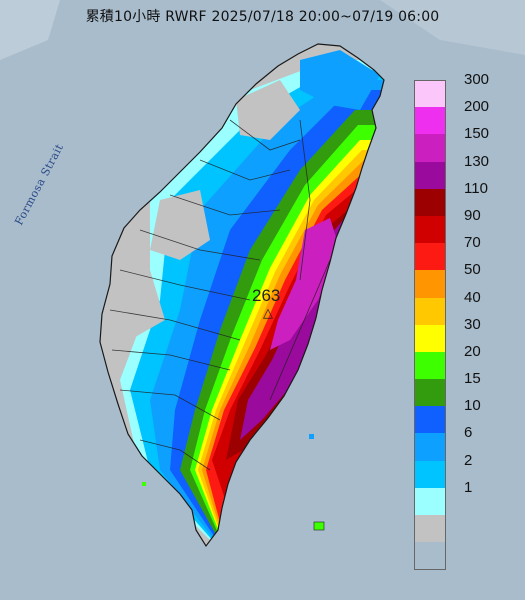 This screenshot has width=525, height=600. I want to click on legend-row: 15, so click(466, 388).